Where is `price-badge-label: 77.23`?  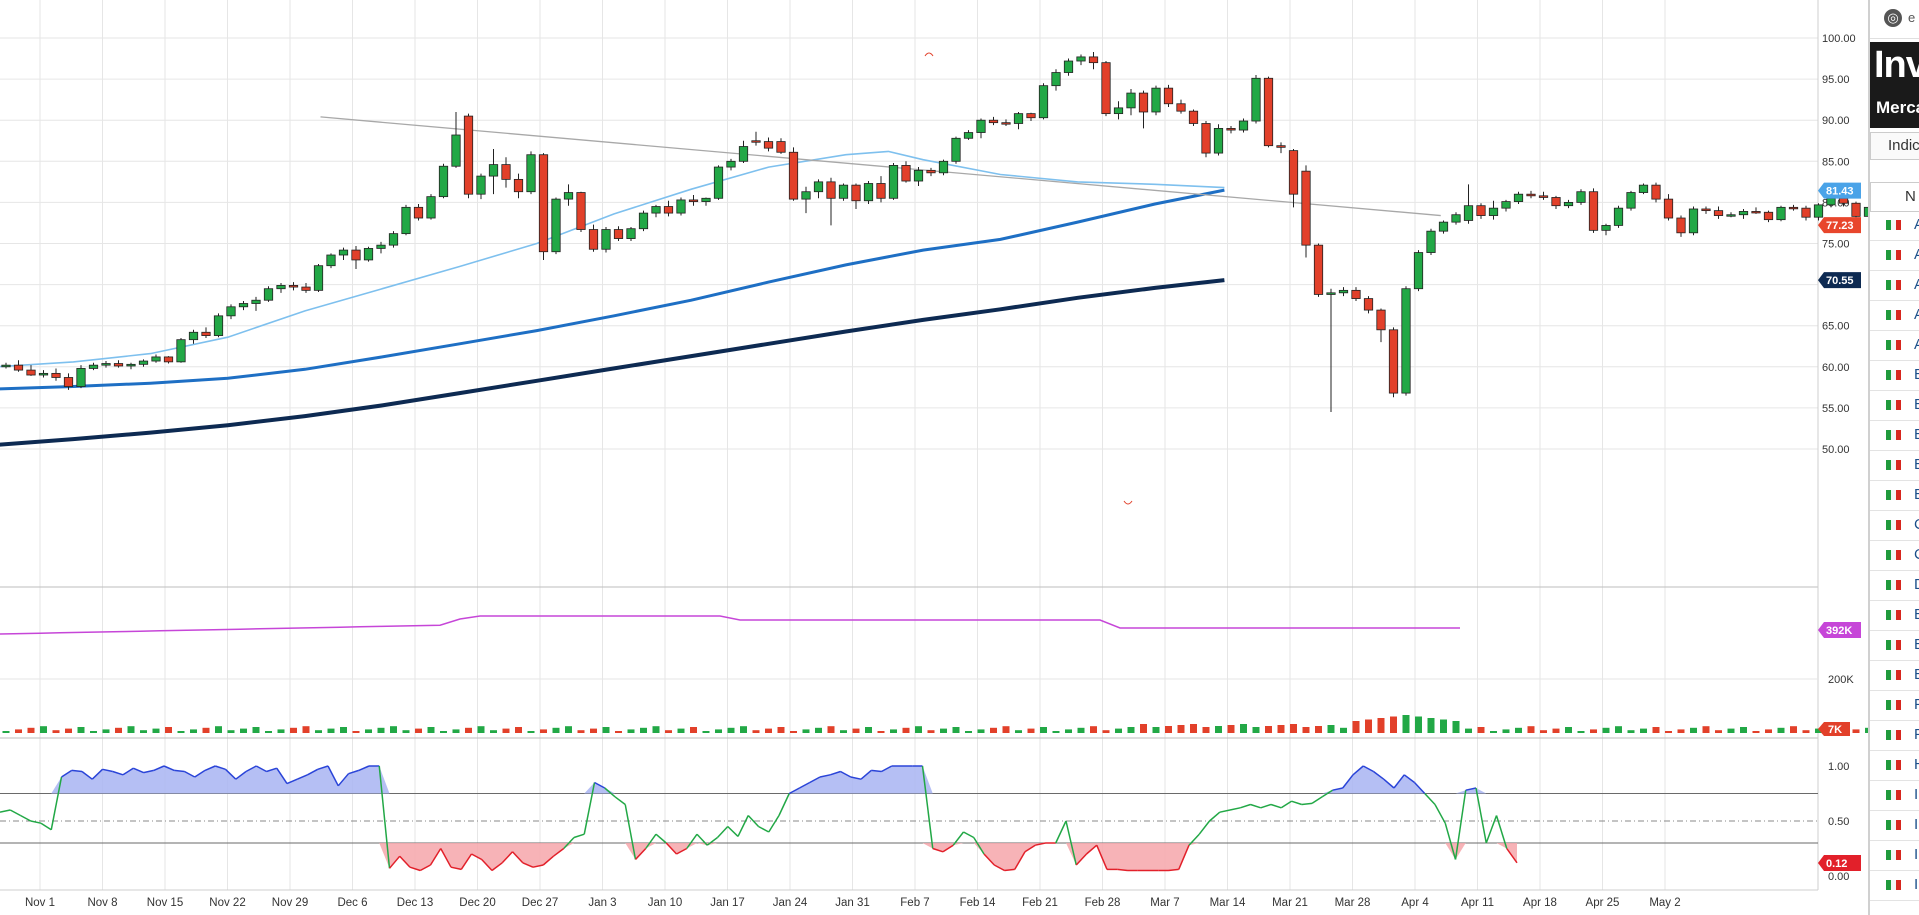
price-badge-label: 77.23 is located at coordinates (1840, 226).